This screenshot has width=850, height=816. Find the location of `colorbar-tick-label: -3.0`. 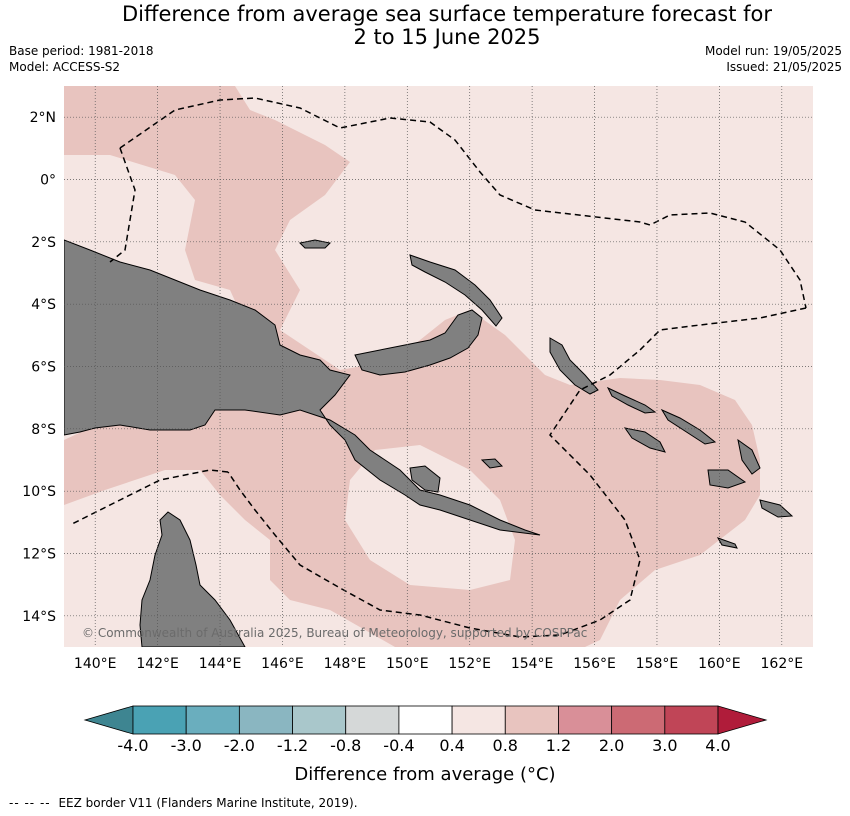

colorbar-tick-label: -3.0 is located at coordinates (186, 745).